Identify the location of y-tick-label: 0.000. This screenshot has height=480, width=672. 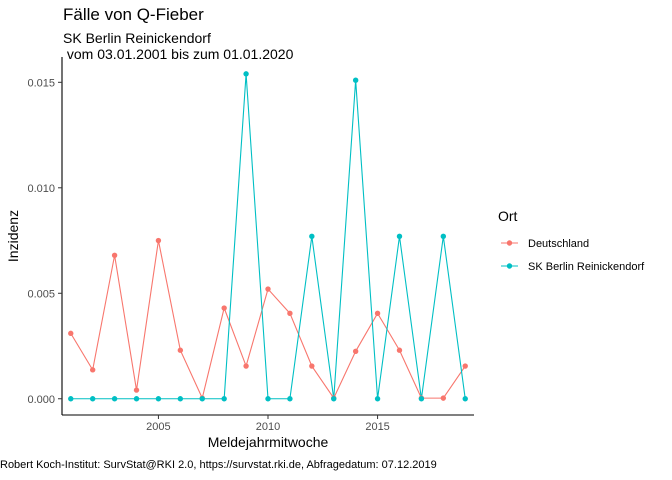
(41, 400).